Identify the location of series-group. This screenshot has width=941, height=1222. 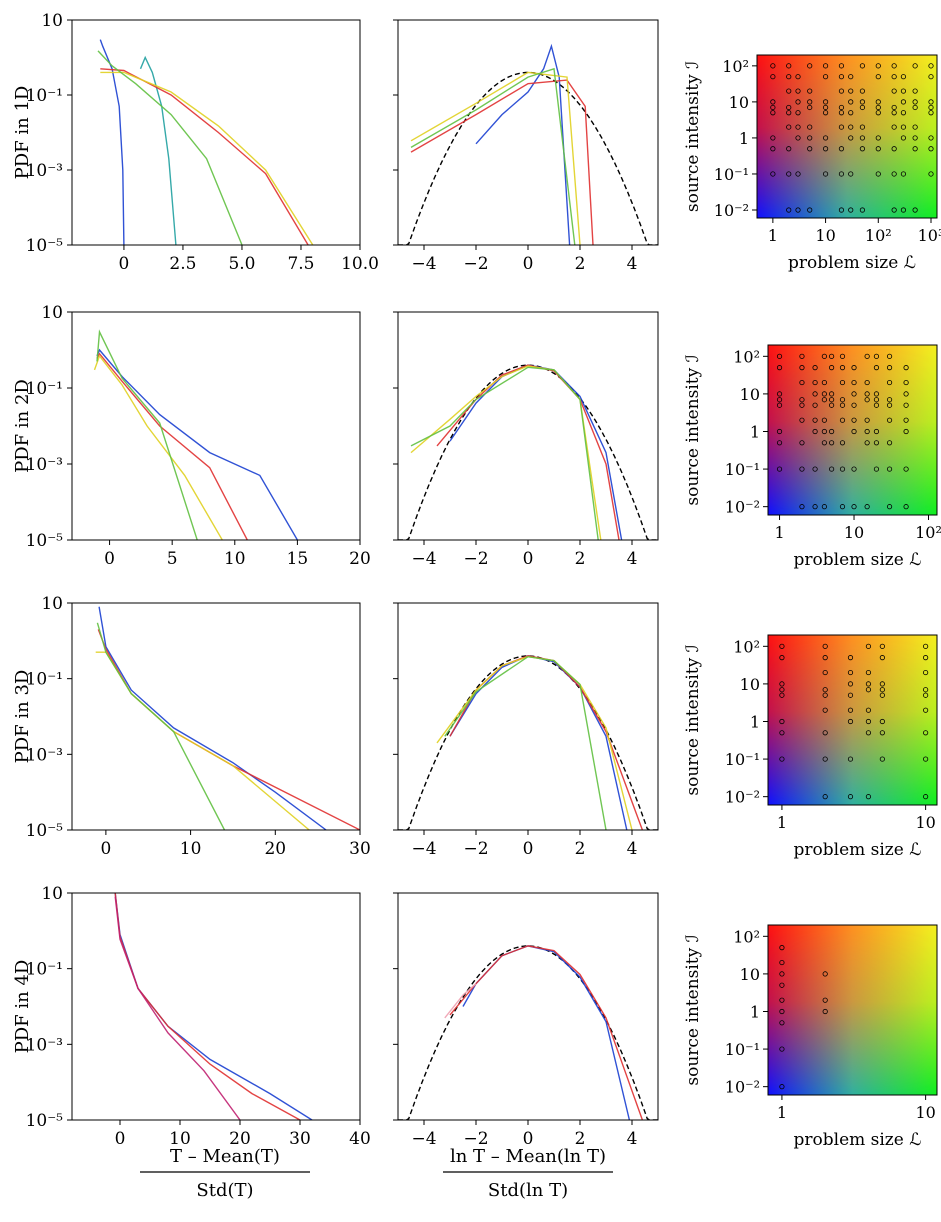
(213, 1006).